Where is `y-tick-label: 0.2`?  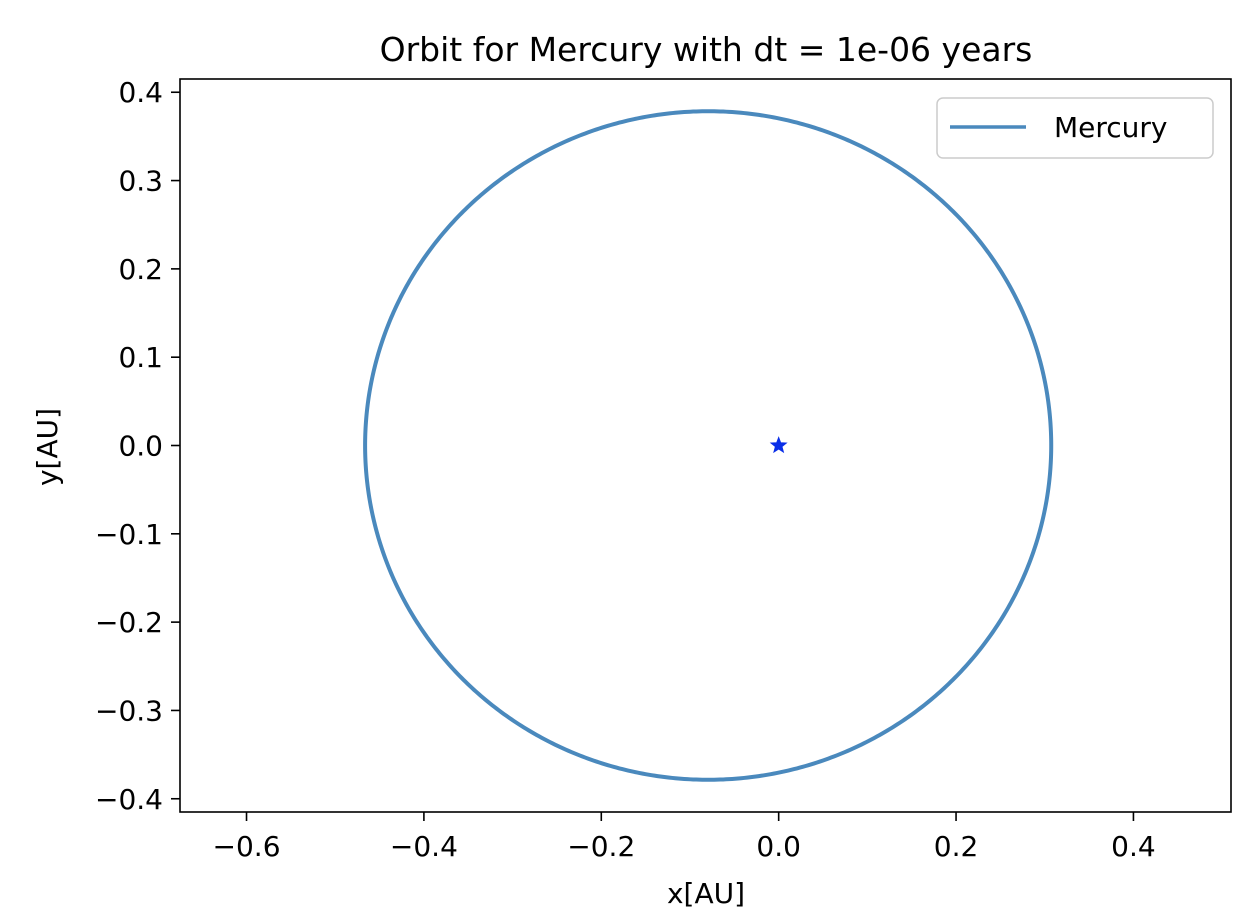
y-tick-label: 0.2 is located at coordinates (140, 269).